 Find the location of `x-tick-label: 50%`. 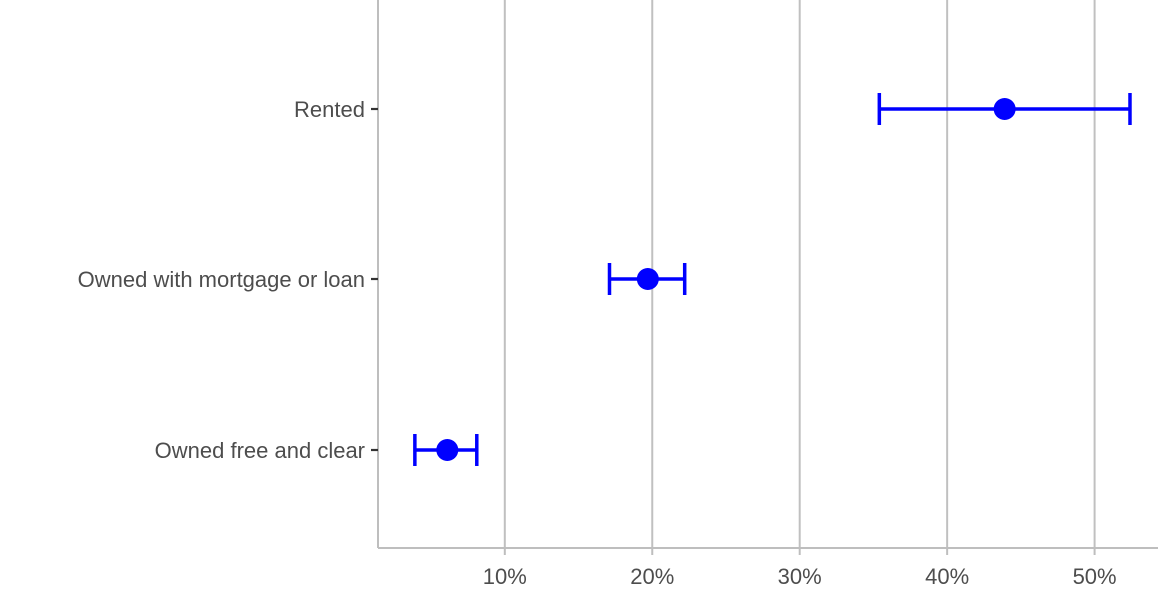

x-tick-label: 50% is located at coordinates (1095, 576).